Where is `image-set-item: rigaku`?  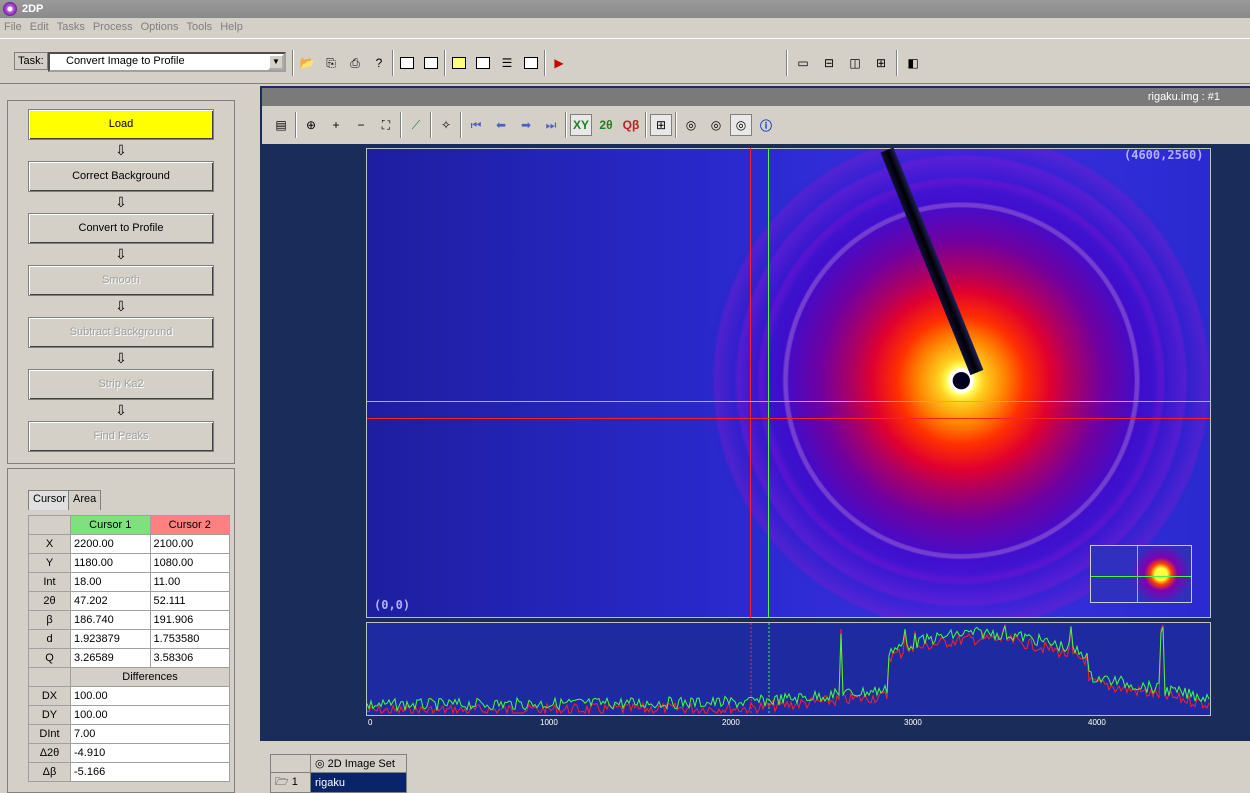
image-set-item: rigaku is located at coordinates (358, 782).